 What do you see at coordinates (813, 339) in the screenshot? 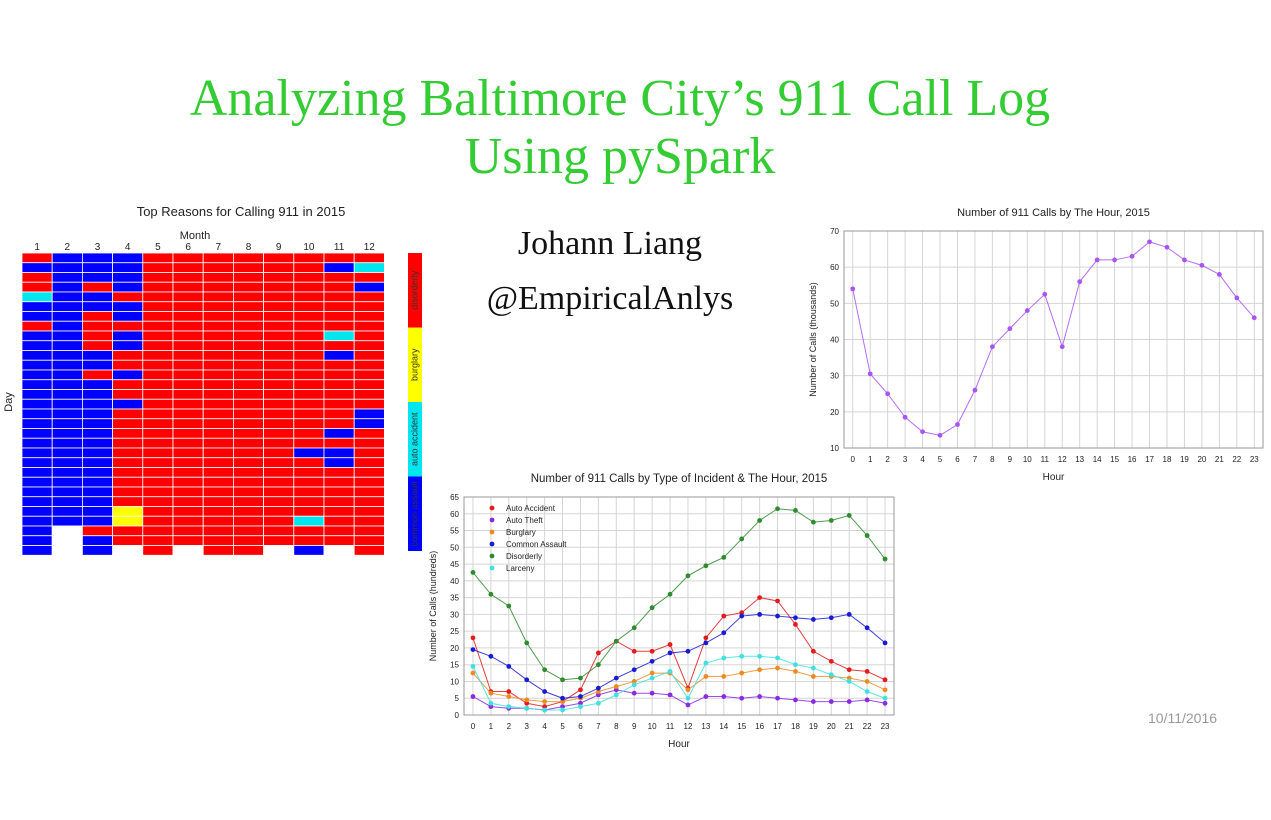
I see `hour-chart-y-axis-label: Number of Calls (thousands)` at bounding box center [813, 339].